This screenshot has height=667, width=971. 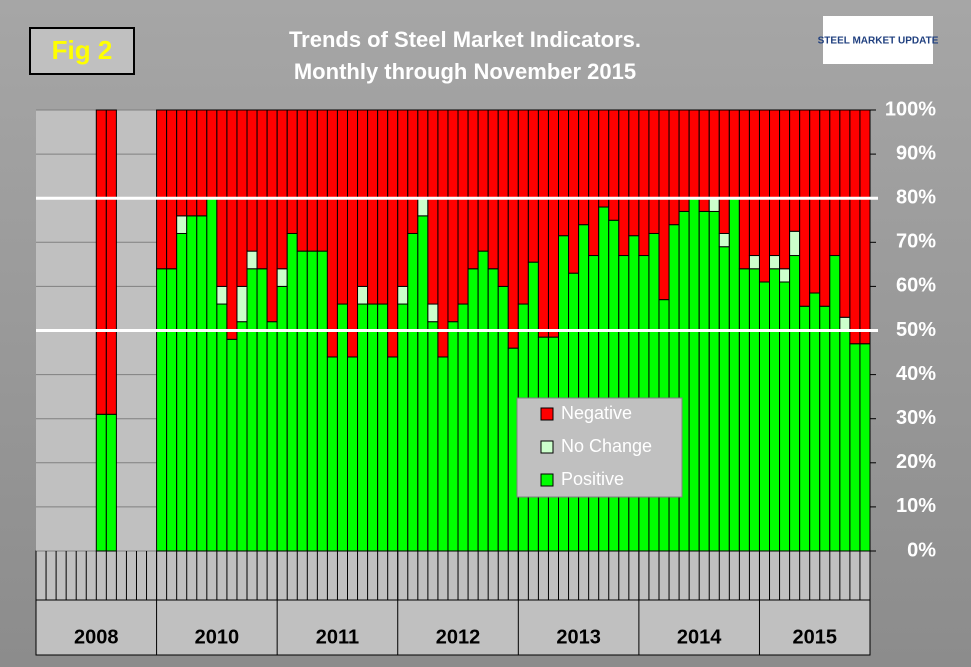 I want to click on legend-label: No Change, so click(x=606, y=446).